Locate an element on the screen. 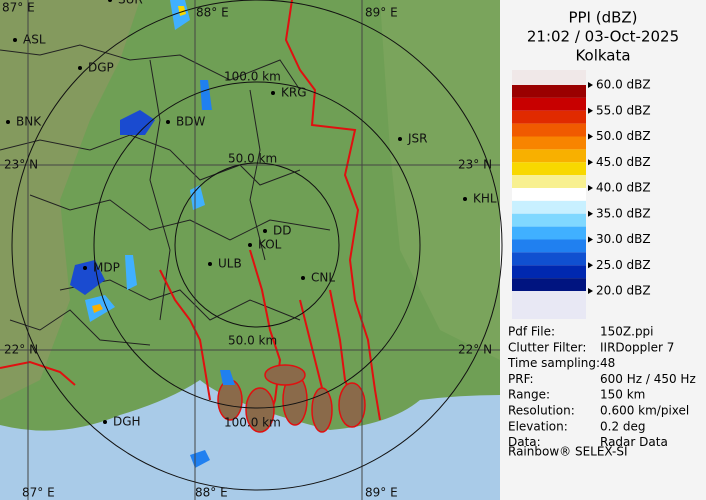 The height and width of the screenshot is (500, 706). legend-label: 30.0 dBZ is located at coordinates (623, 239).